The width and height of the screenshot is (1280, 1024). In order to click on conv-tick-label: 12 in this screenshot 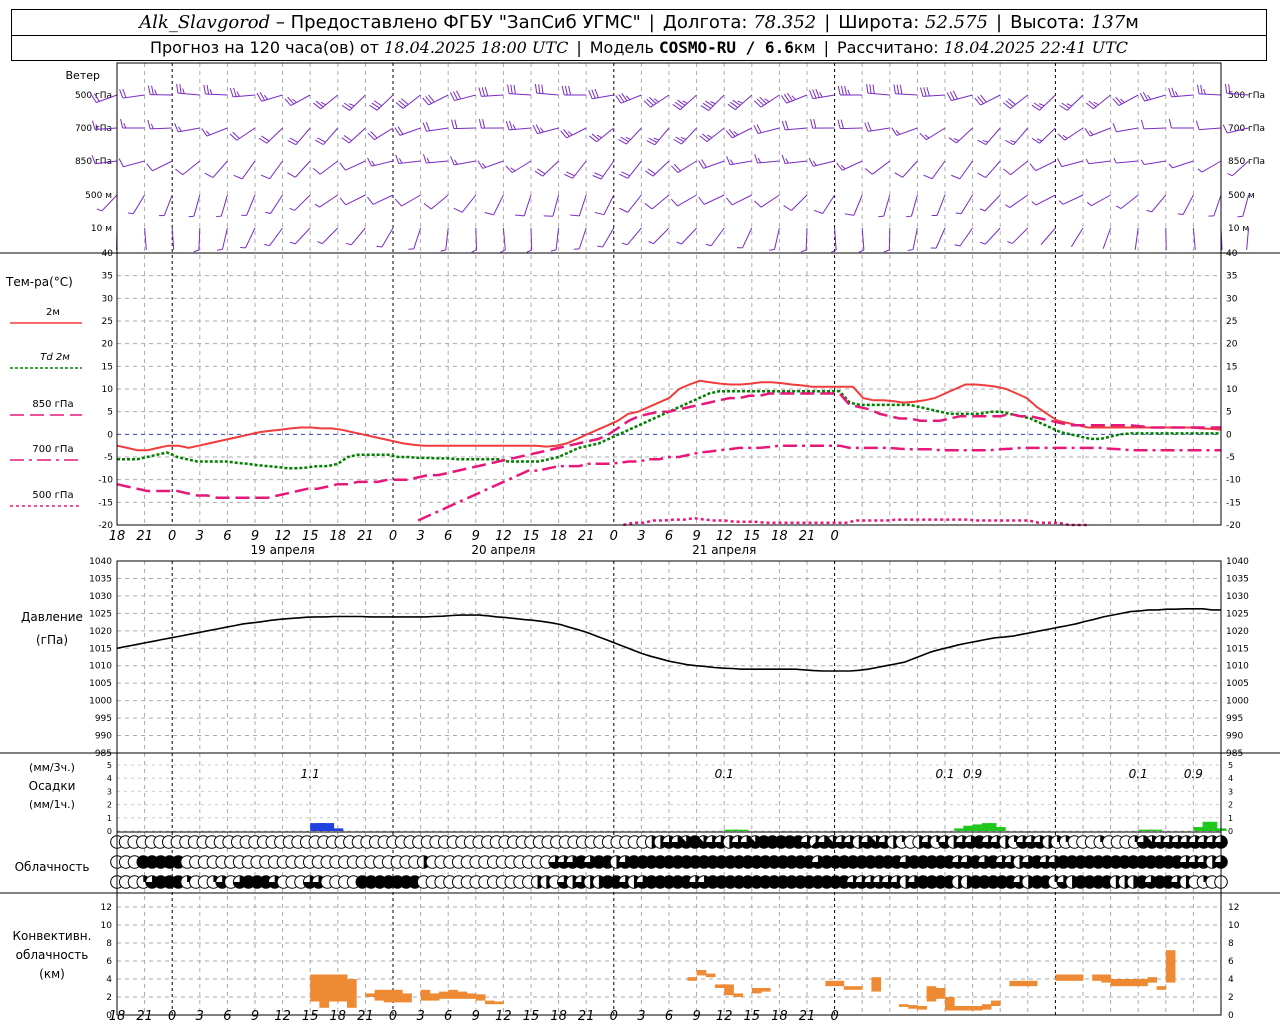, I will do `click(106, 908)`.